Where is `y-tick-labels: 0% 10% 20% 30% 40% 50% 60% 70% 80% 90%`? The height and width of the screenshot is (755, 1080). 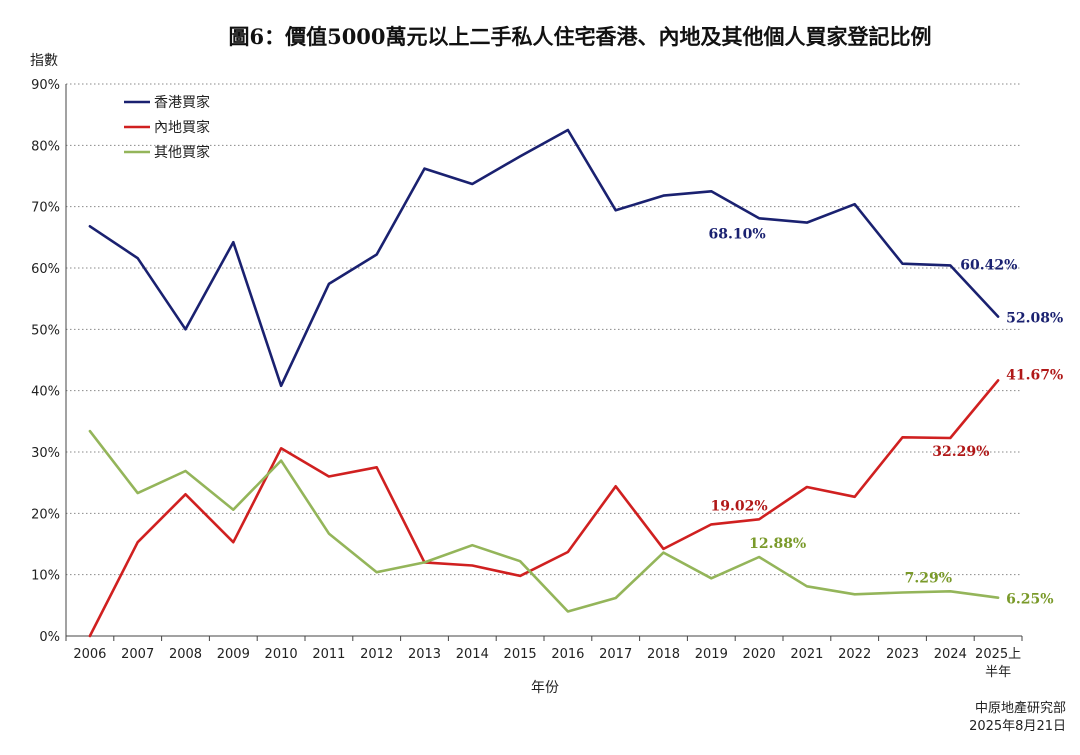
y-tick-labels: 0% 10% 20% 30% 40% 50% 60% 70% 80% 90% is located at coordinates (45, 361).